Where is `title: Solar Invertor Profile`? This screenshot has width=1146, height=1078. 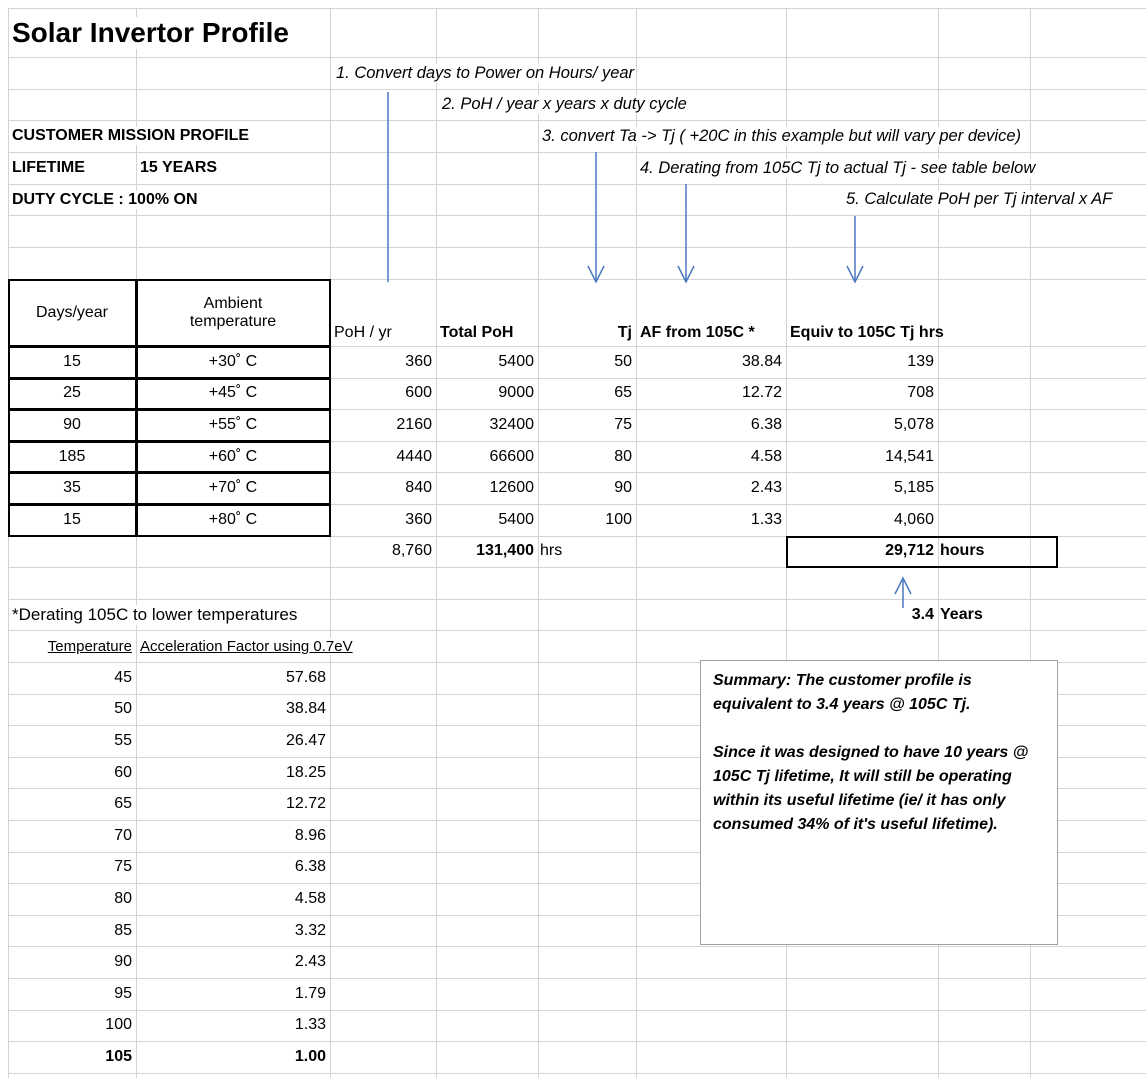
title: Solar Invertor Profile is located at coordinates (222, 32).